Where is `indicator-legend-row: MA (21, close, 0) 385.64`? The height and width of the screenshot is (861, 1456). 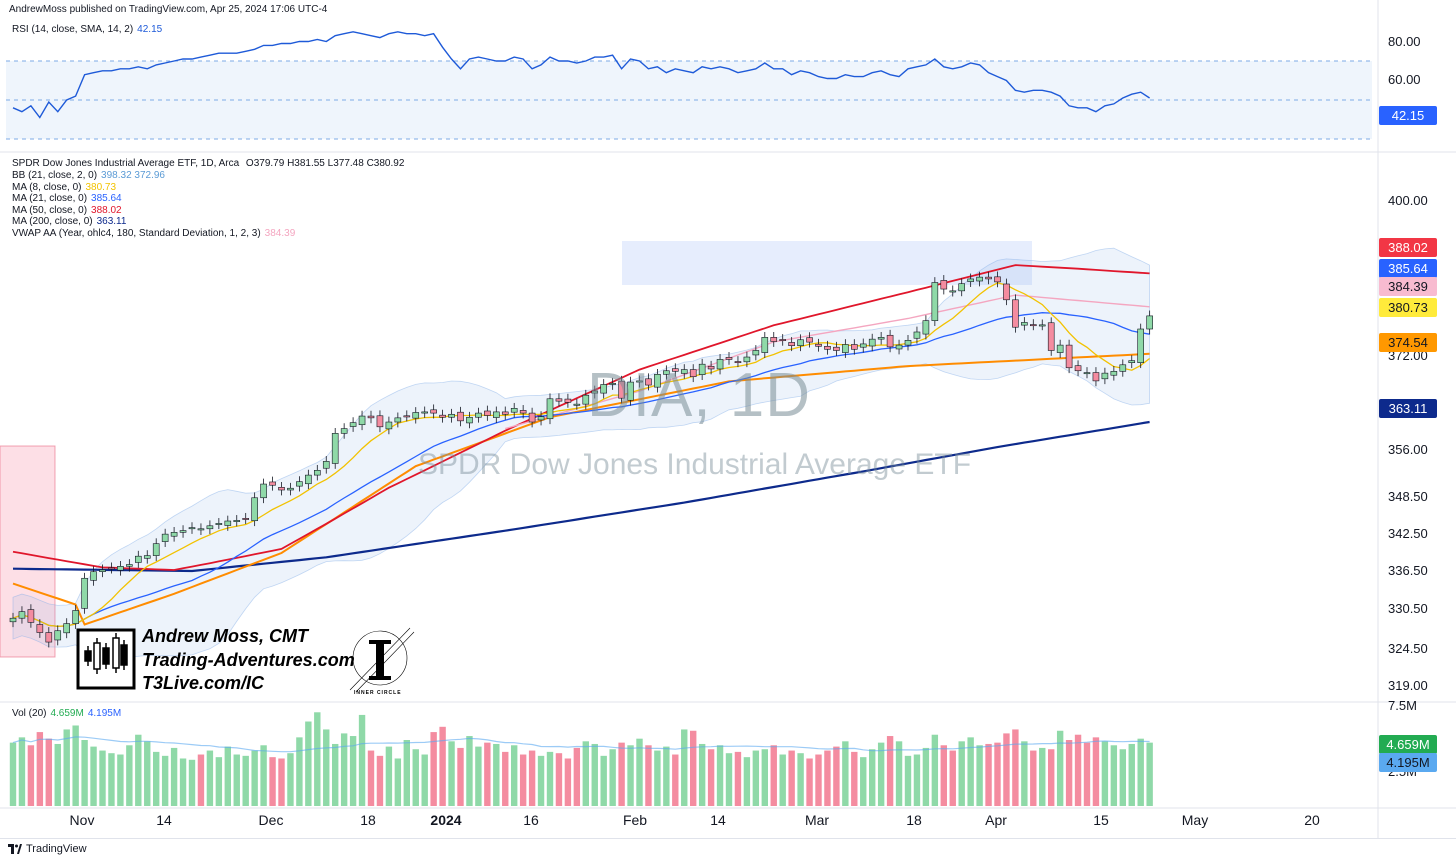 indicator-legend-row: MA (21, close, 0) 385.64 is located at coordinates (67, 199).